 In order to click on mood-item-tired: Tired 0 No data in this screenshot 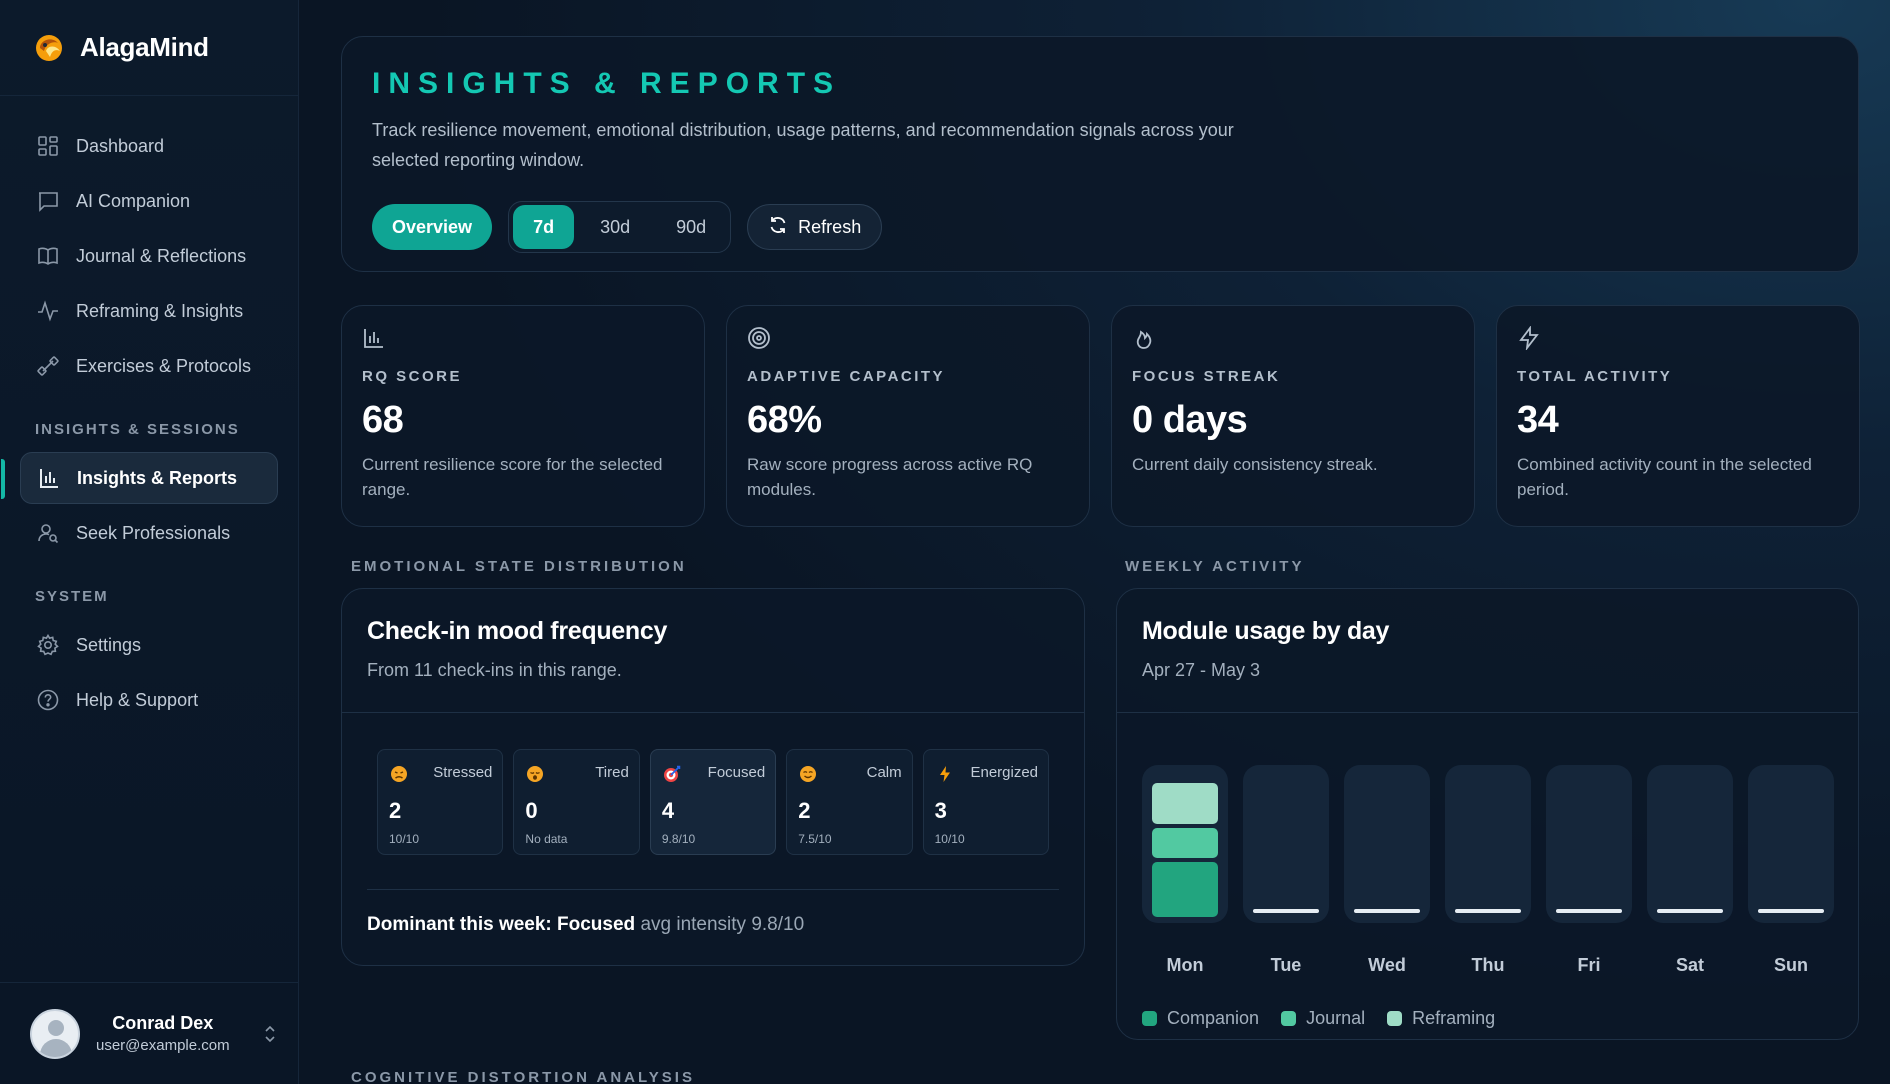, I will do `click(576, 802)`.